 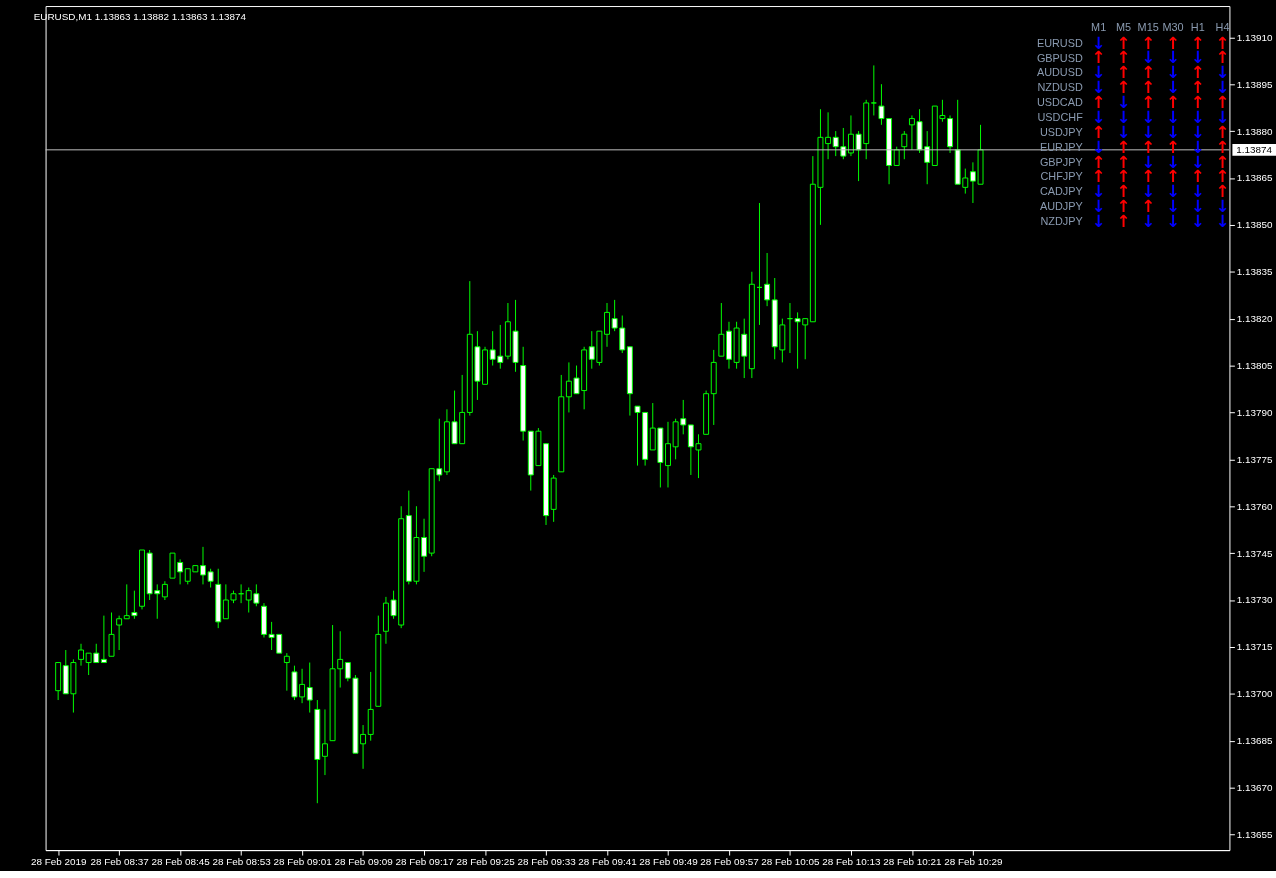 What do you see at coordinates (1255, 412) in the screenshot?
I see `y-tick-label: 1.13790` at bounding box center [1255, 412].